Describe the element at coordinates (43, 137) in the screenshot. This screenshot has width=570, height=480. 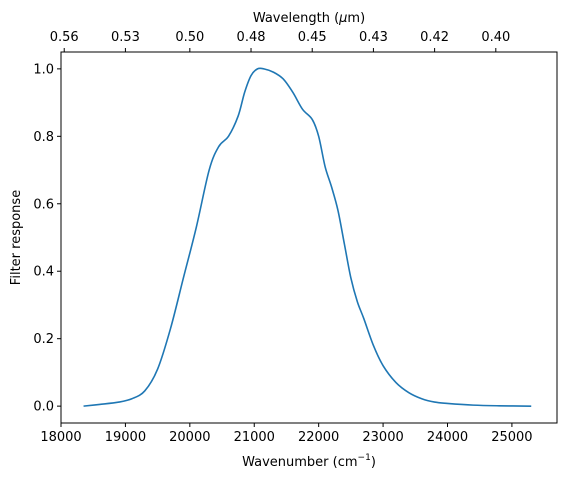
I see `y-tick-label: 0.8` at that location.